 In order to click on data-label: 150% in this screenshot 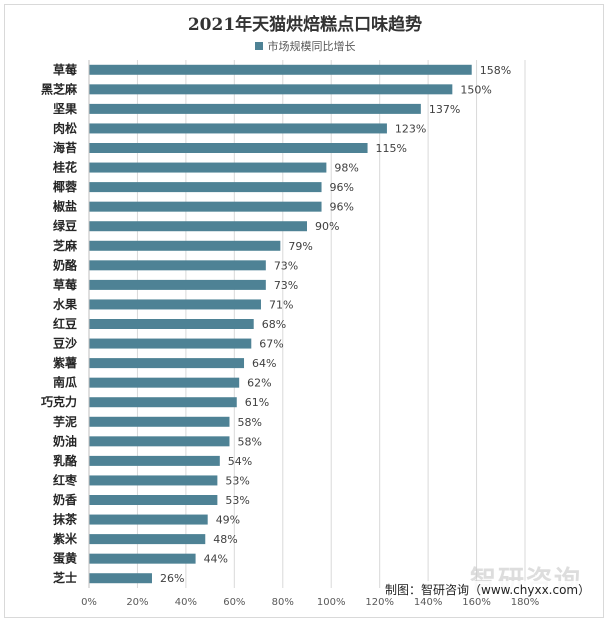, I will do `click(475, 89)`.